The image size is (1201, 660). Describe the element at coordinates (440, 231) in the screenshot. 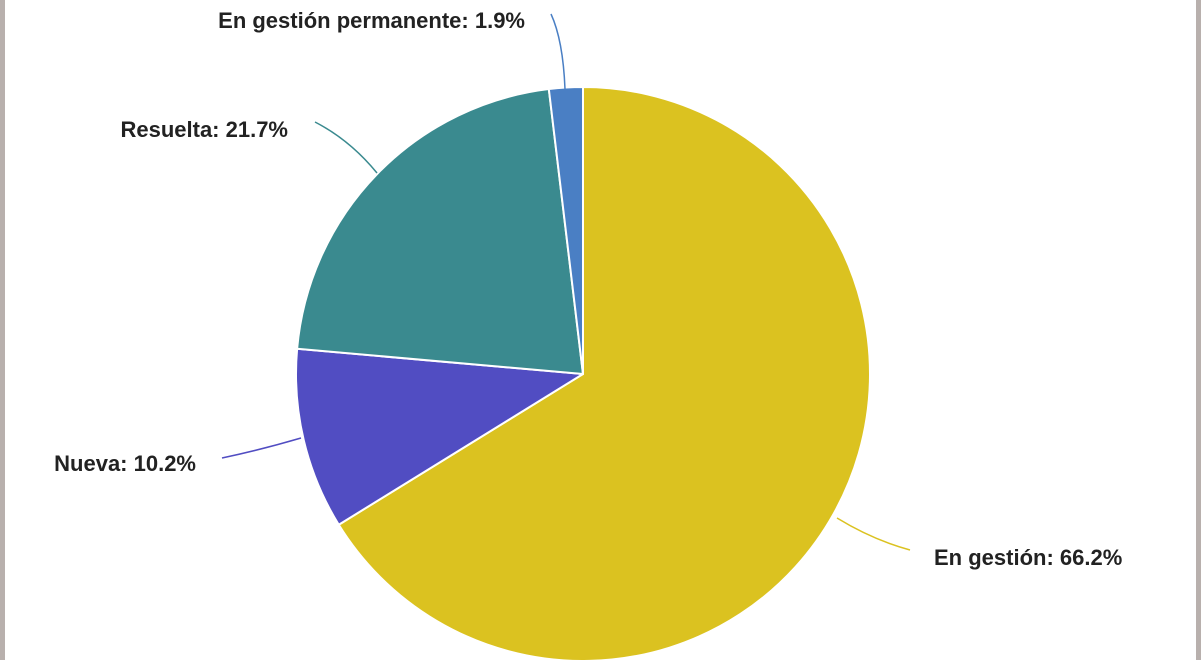

I see `pie-slice-resuelta` at that location.